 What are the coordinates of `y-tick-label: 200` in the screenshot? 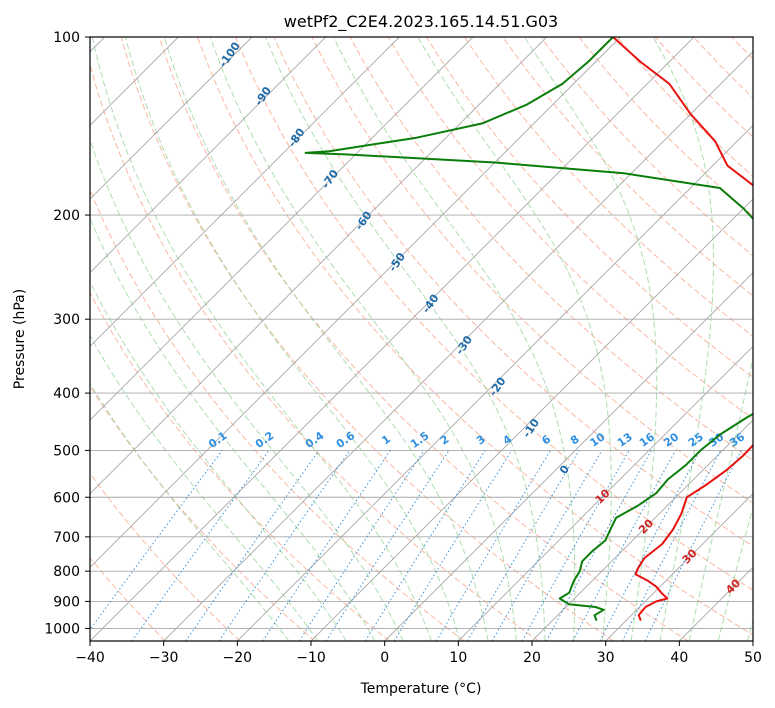 It's located at (66, 216).